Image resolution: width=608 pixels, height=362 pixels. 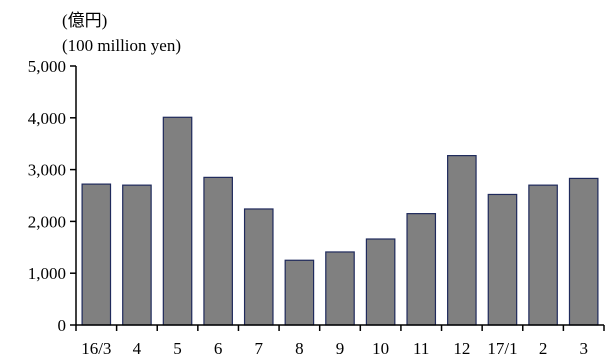 What do you see at coordinates (583, 348) in the screenshot?
I see `x-tick-label: 3` at bounding box center [583, 348].